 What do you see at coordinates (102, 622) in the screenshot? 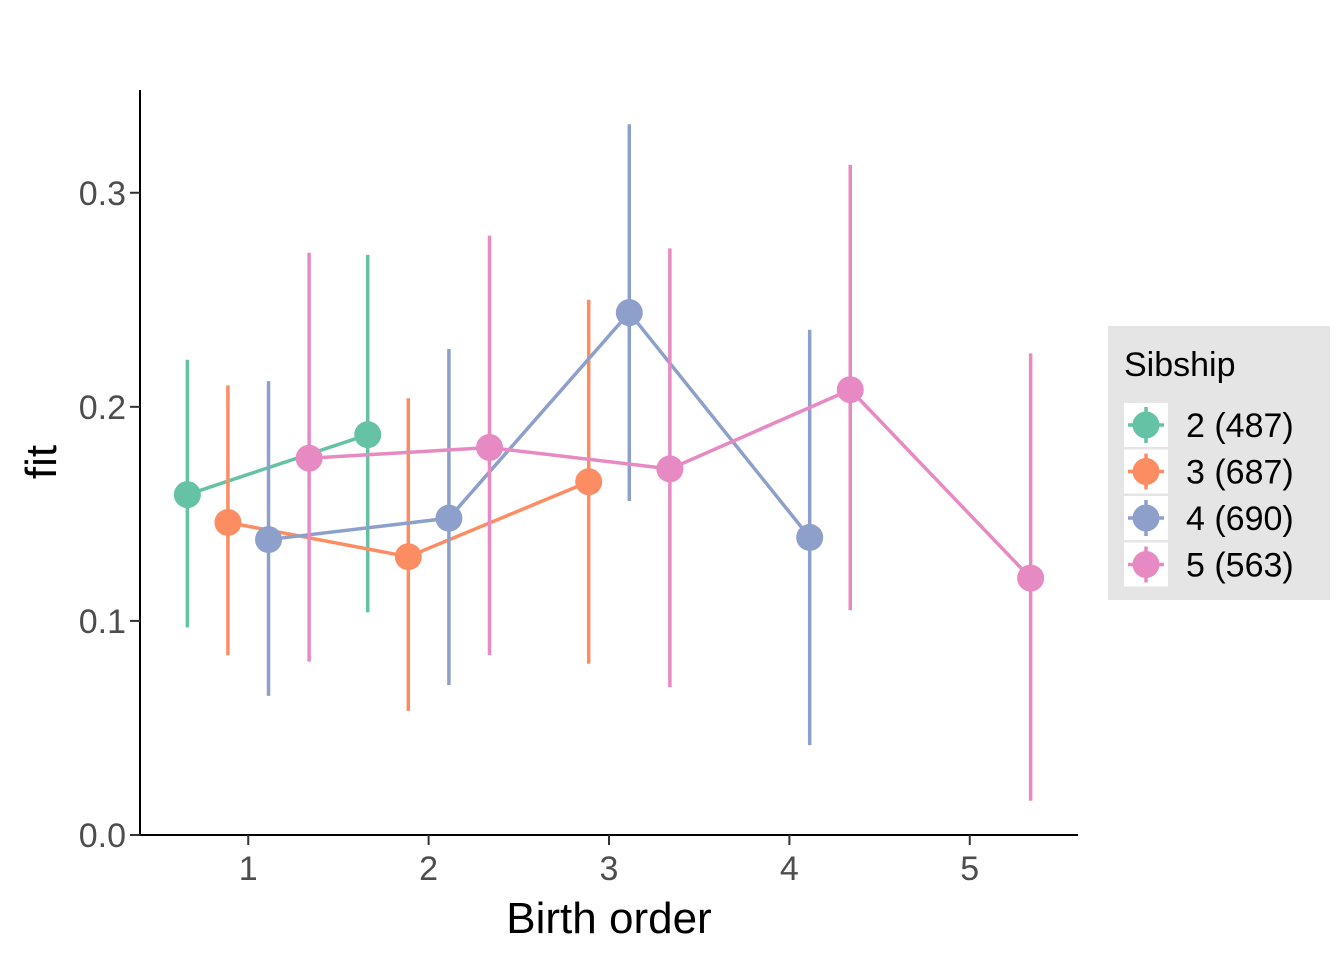
I see `y-tick-label: 0.1` at bounding box center [102, 622].